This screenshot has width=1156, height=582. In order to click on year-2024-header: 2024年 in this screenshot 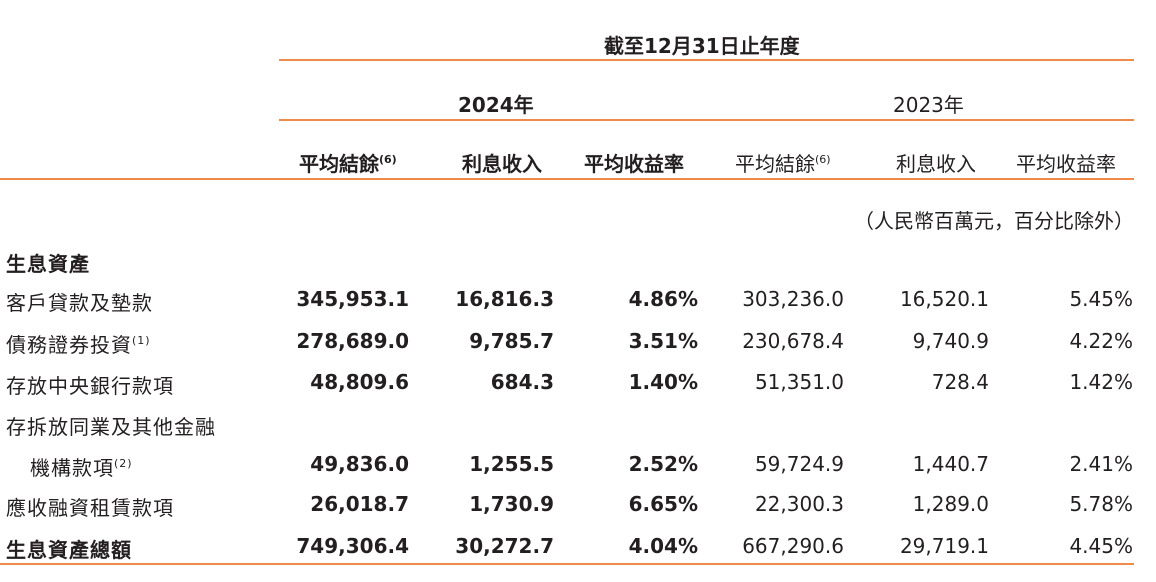, I will do `click(496, 105)`.